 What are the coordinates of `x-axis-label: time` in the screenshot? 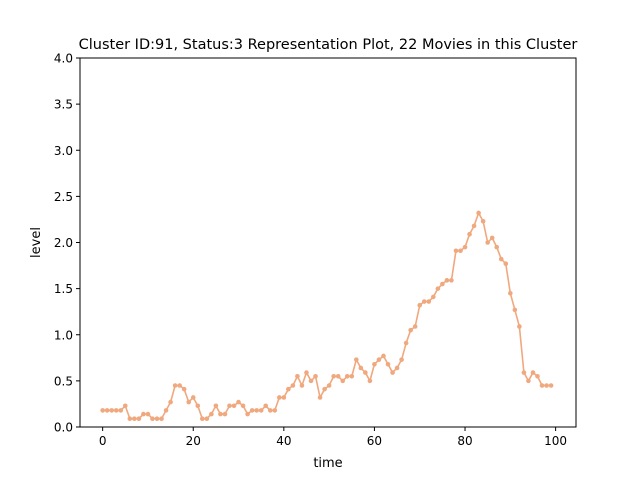 It's located at (327, 463).